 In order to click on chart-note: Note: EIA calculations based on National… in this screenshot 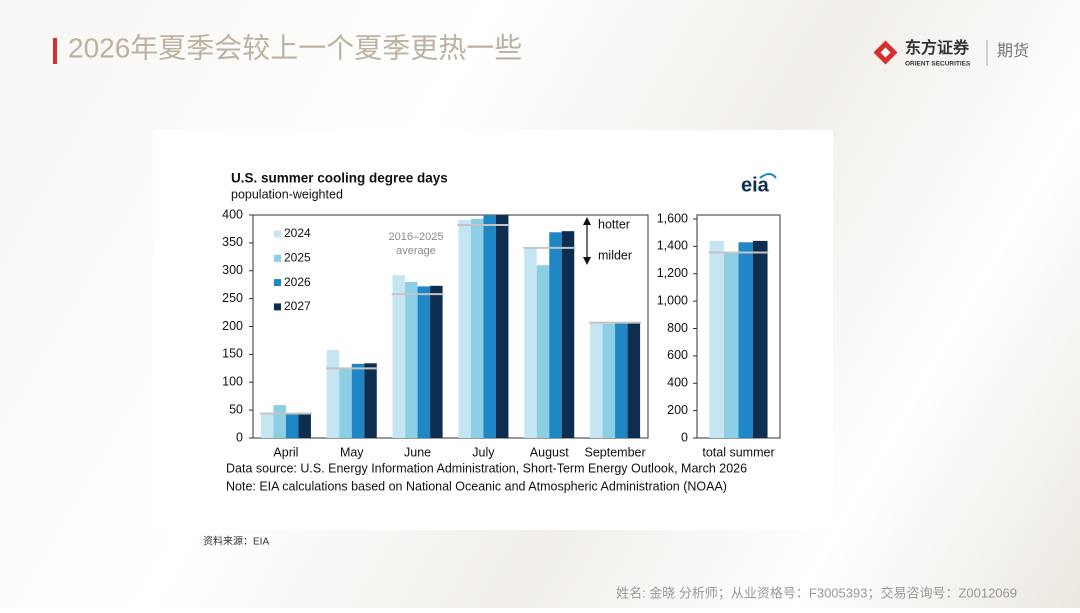, I will do `click(476, 486)`.